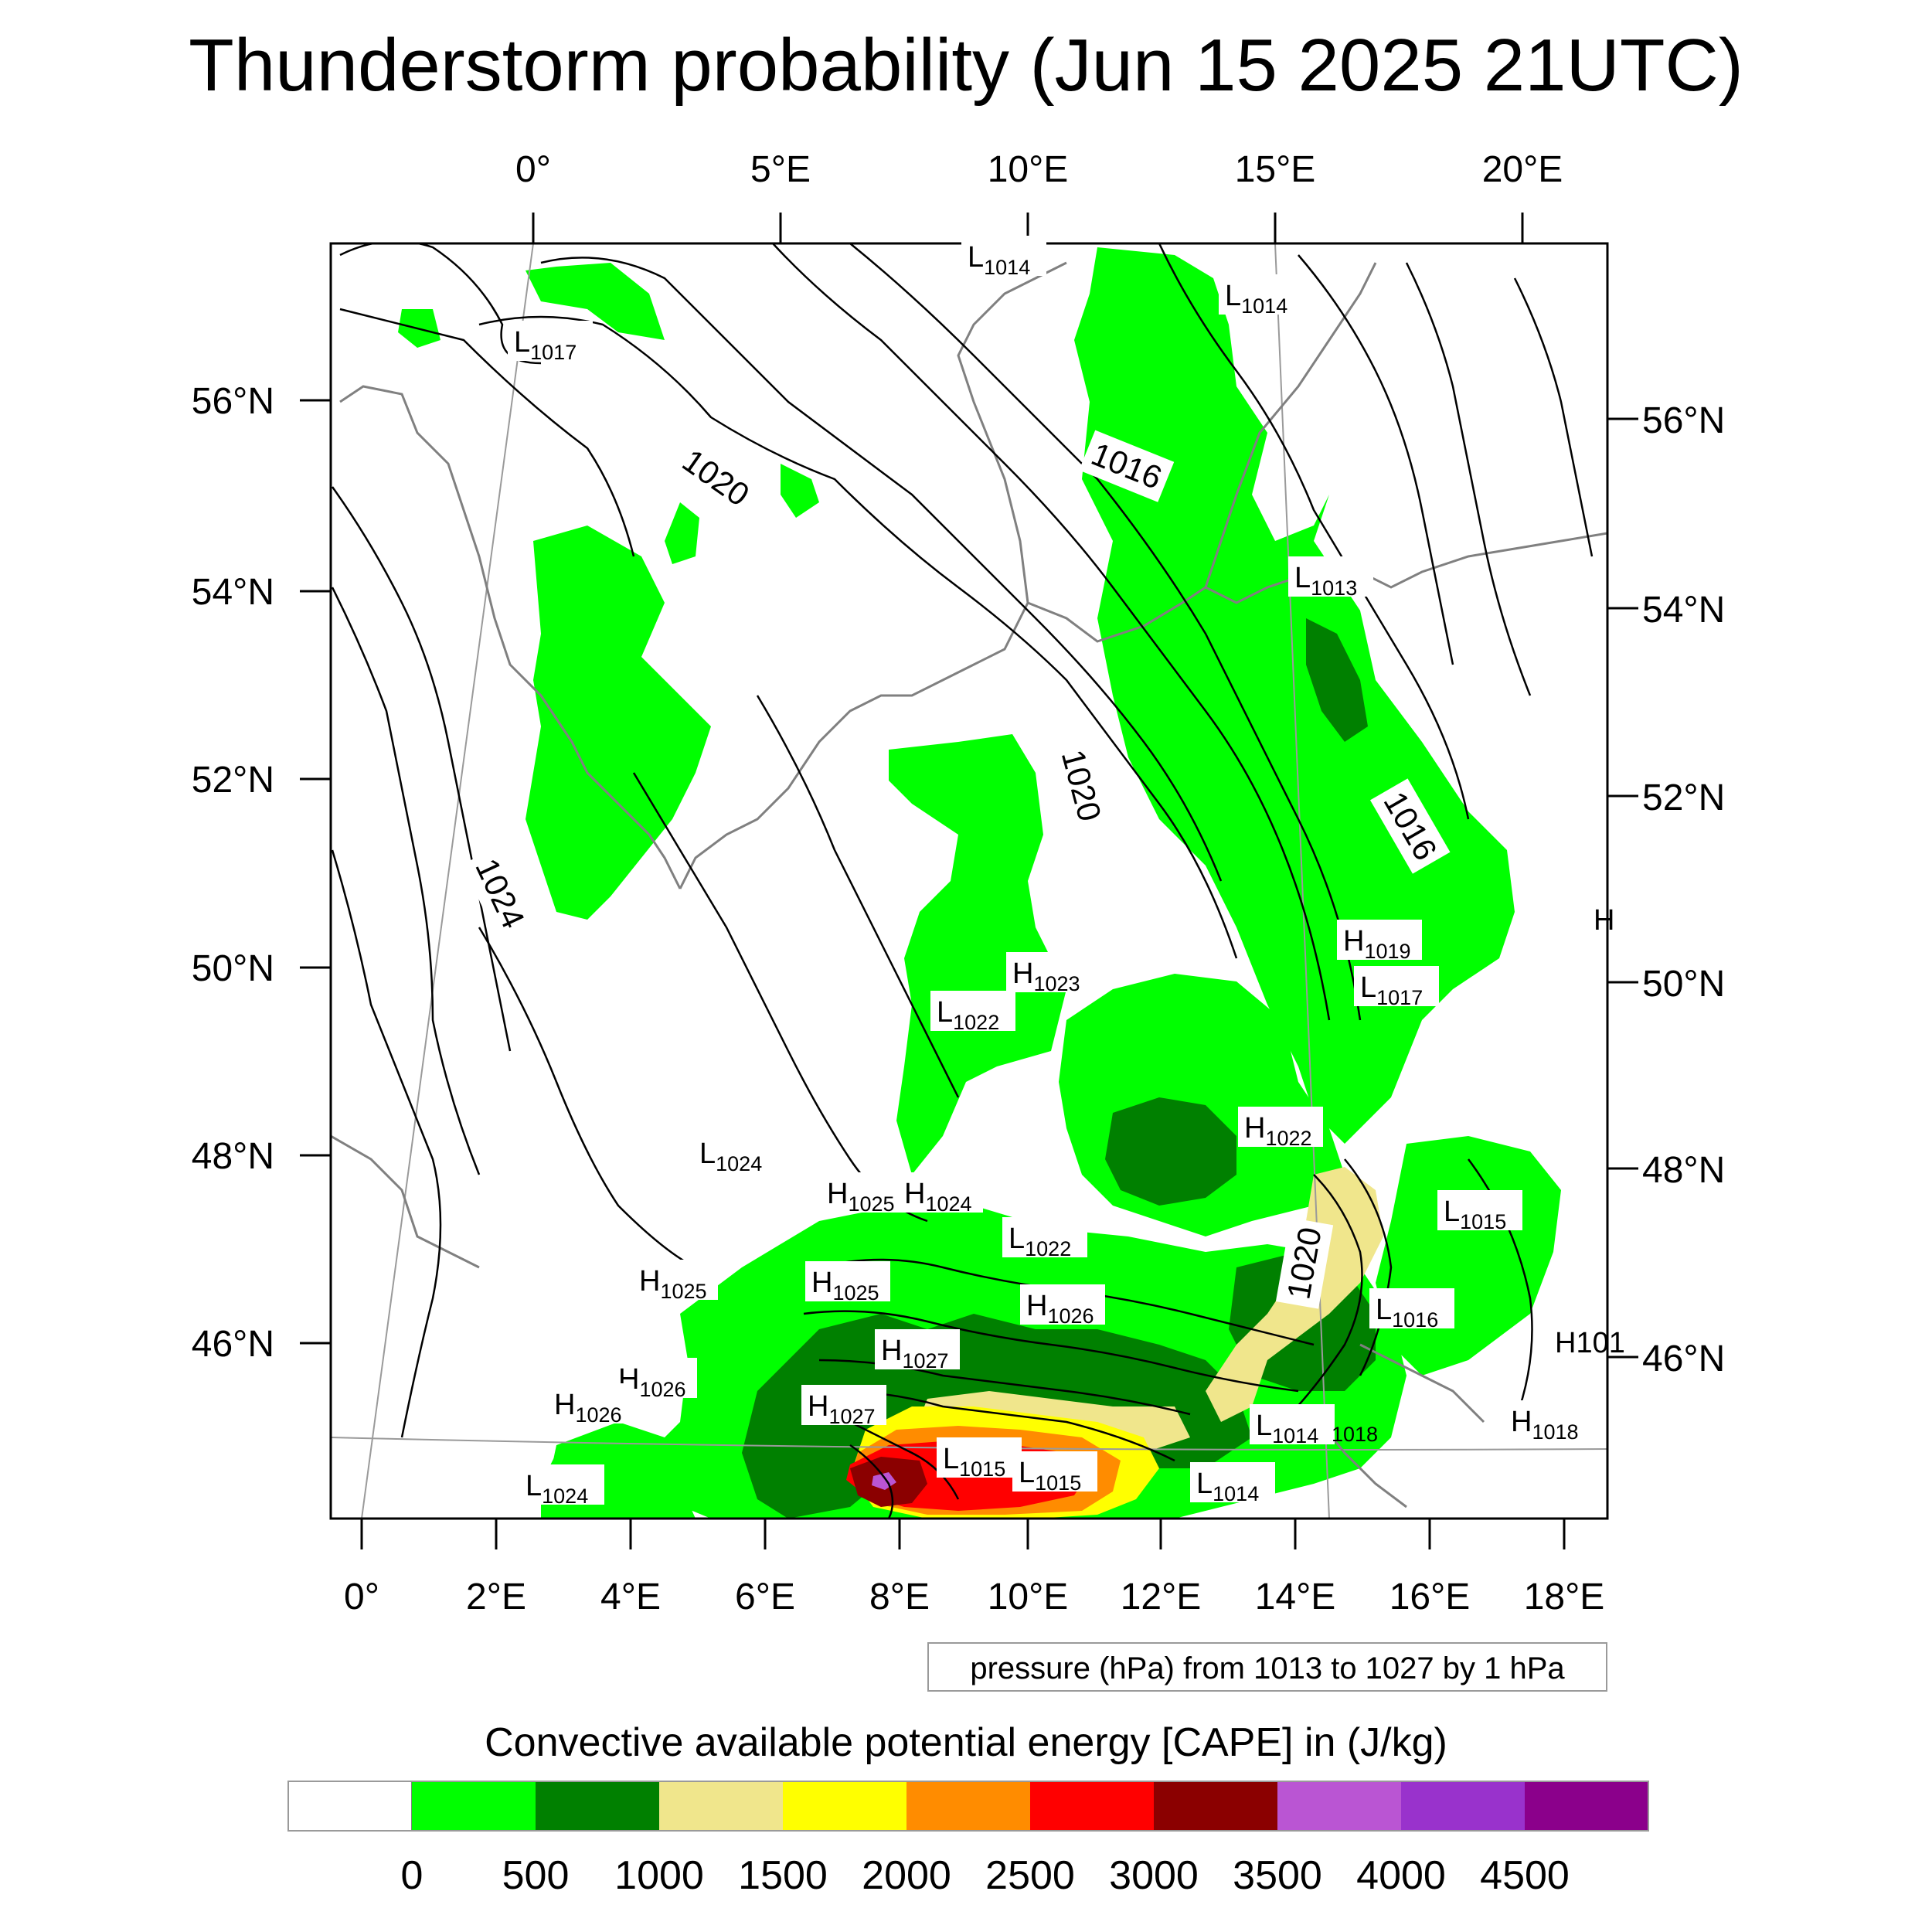 Image resolution: width=1932 pixels, height=1932 pixels. Describe the element at coordinates (1355, 1434) in the screenshot. I see `pressure-value-label: 1018` at that location.